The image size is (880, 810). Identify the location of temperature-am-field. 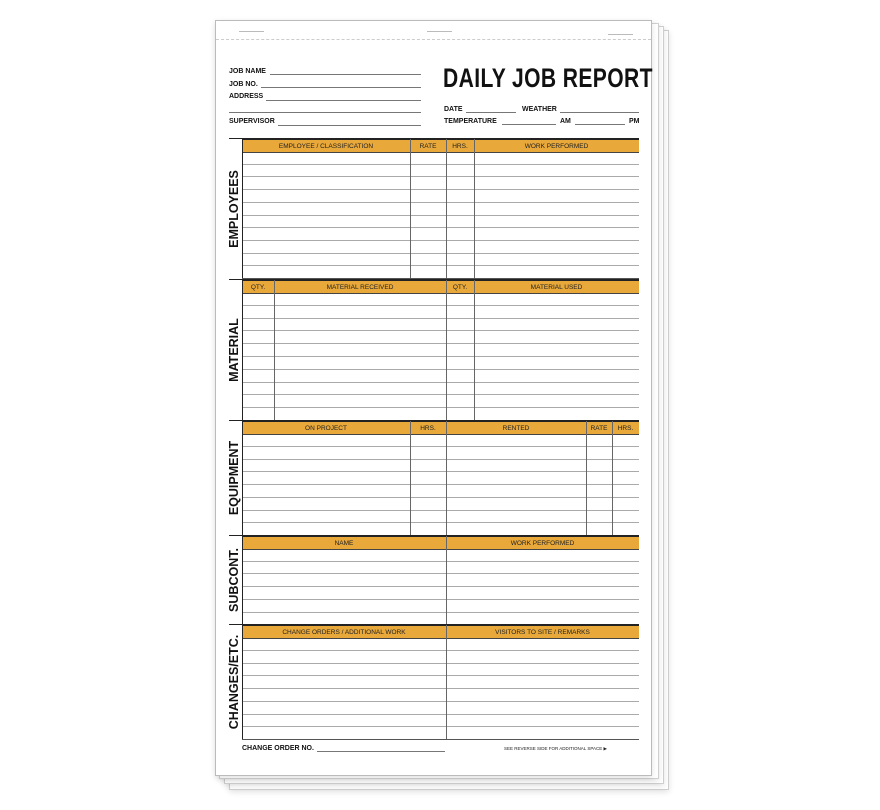
(529, 124).